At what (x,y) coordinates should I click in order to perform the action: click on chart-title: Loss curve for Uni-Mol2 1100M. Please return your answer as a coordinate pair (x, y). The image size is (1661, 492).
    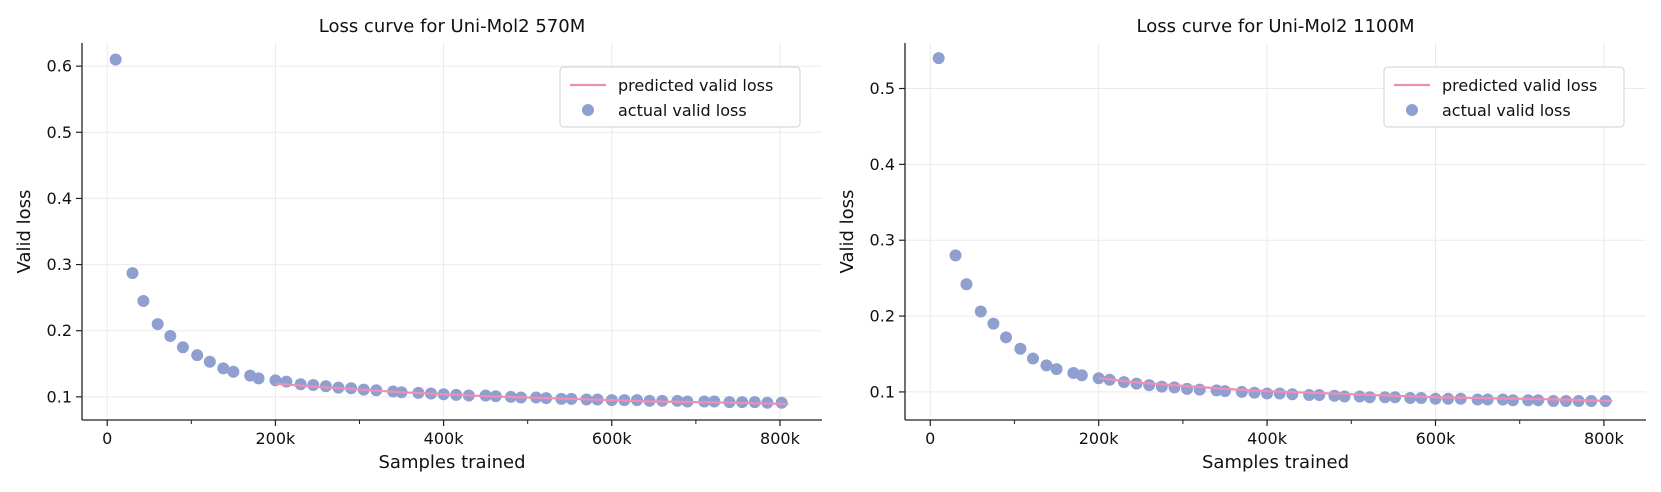
    Looking at the image, I should click on (1276, 26).